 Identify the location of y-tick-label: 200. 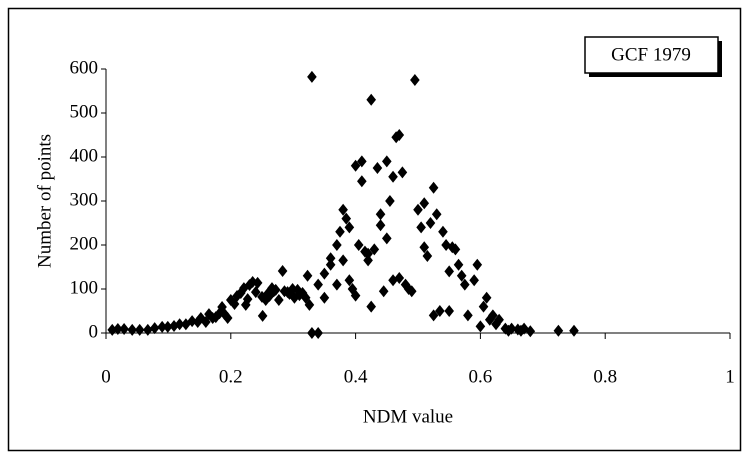
(84, 243).